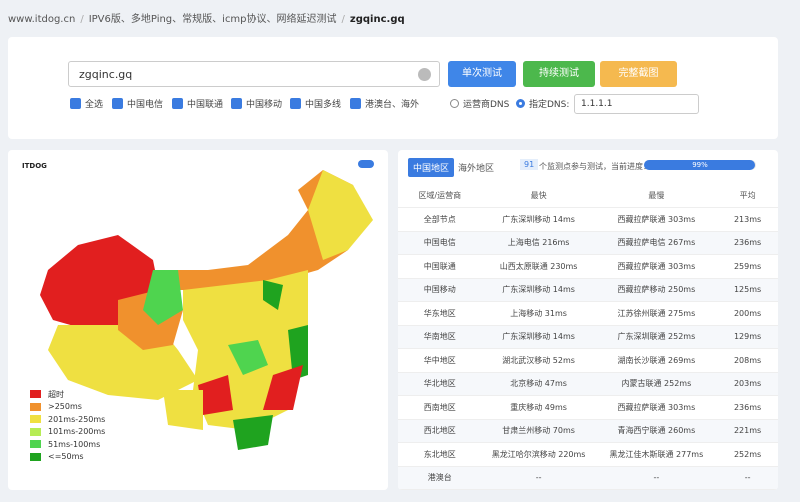  I want to click on node-count: 91, so click(529, 164).